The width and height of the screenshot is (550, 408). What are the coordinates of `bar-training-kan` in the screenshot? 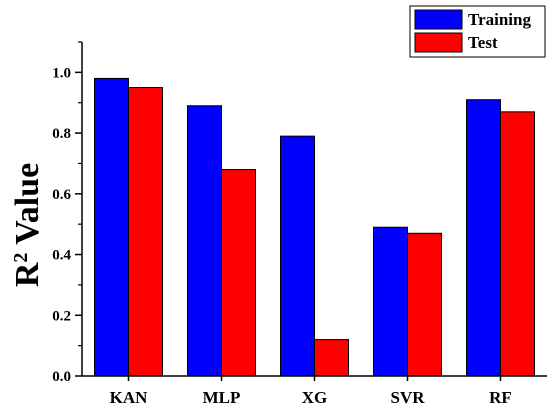 It's located at (111, 227).